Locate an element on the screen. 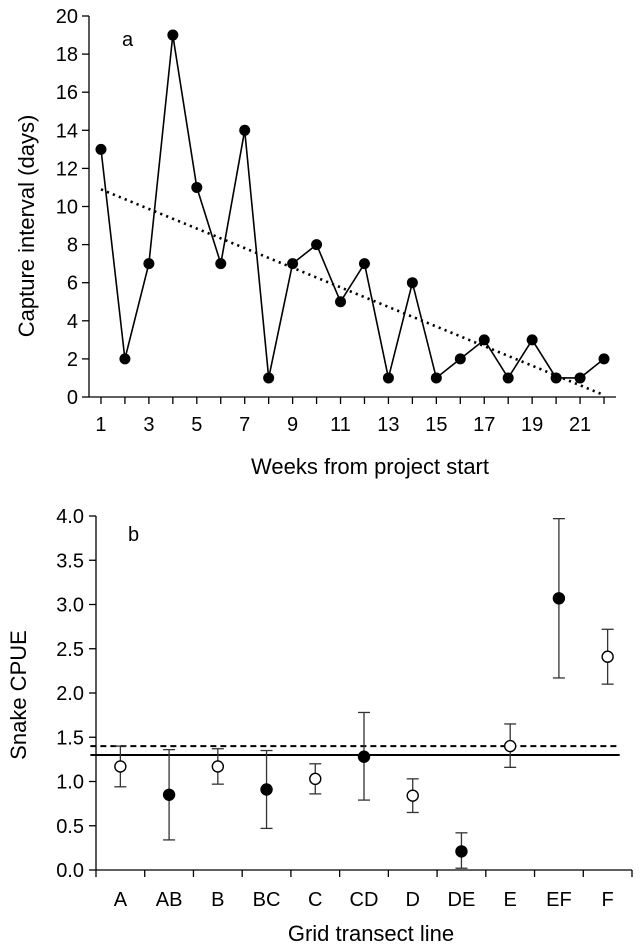  panel-a-y-tick-label: 16 is located at coordinates (67, 93).